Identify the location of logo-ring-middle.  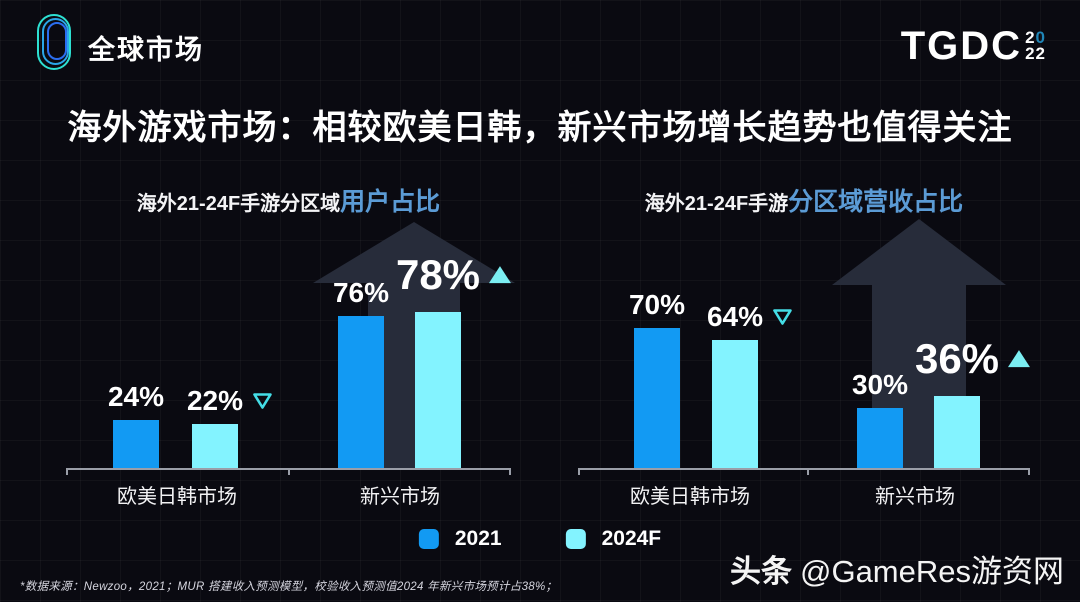
(55, 41).